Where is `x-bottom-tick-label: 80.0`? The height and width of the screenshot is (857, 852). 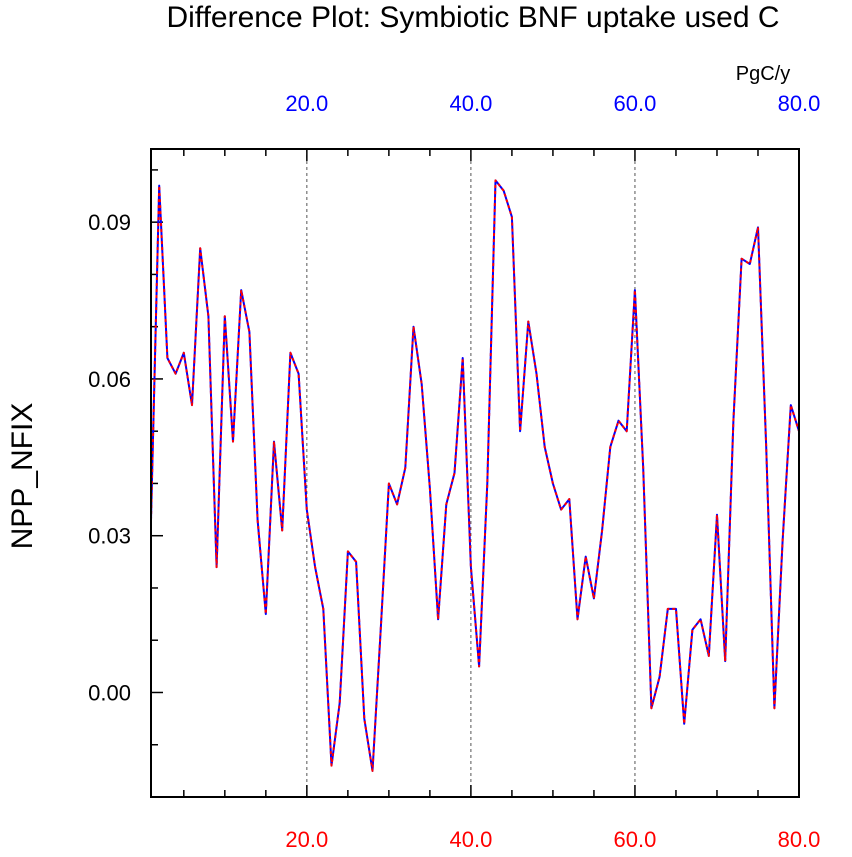
x-bottom-tick-label: 80.0 is located at coordinates (799, 839).